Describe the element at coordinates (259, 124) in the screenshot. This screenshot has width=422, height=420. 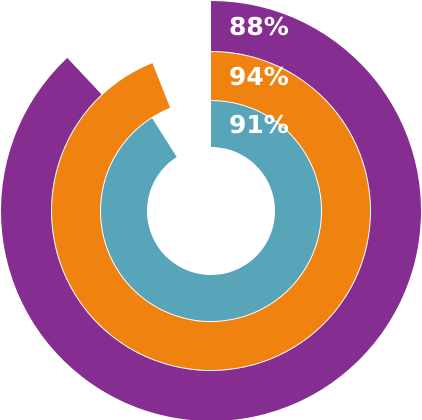
I see `ring-label-inner: 91%` at that location.